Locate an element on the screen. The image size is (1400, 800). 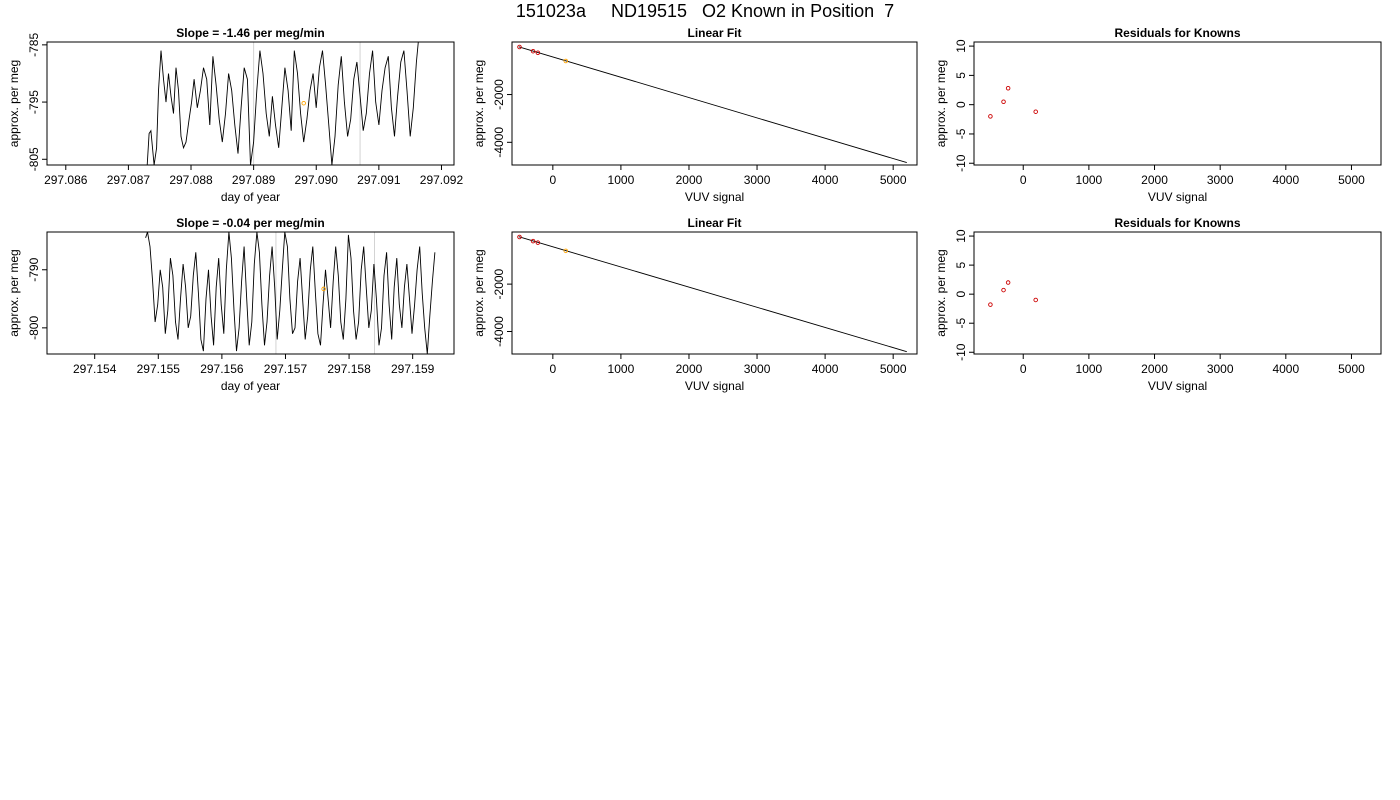
panel-6-xtick-label-6: 5000 is located at coordinates (1351, 369).